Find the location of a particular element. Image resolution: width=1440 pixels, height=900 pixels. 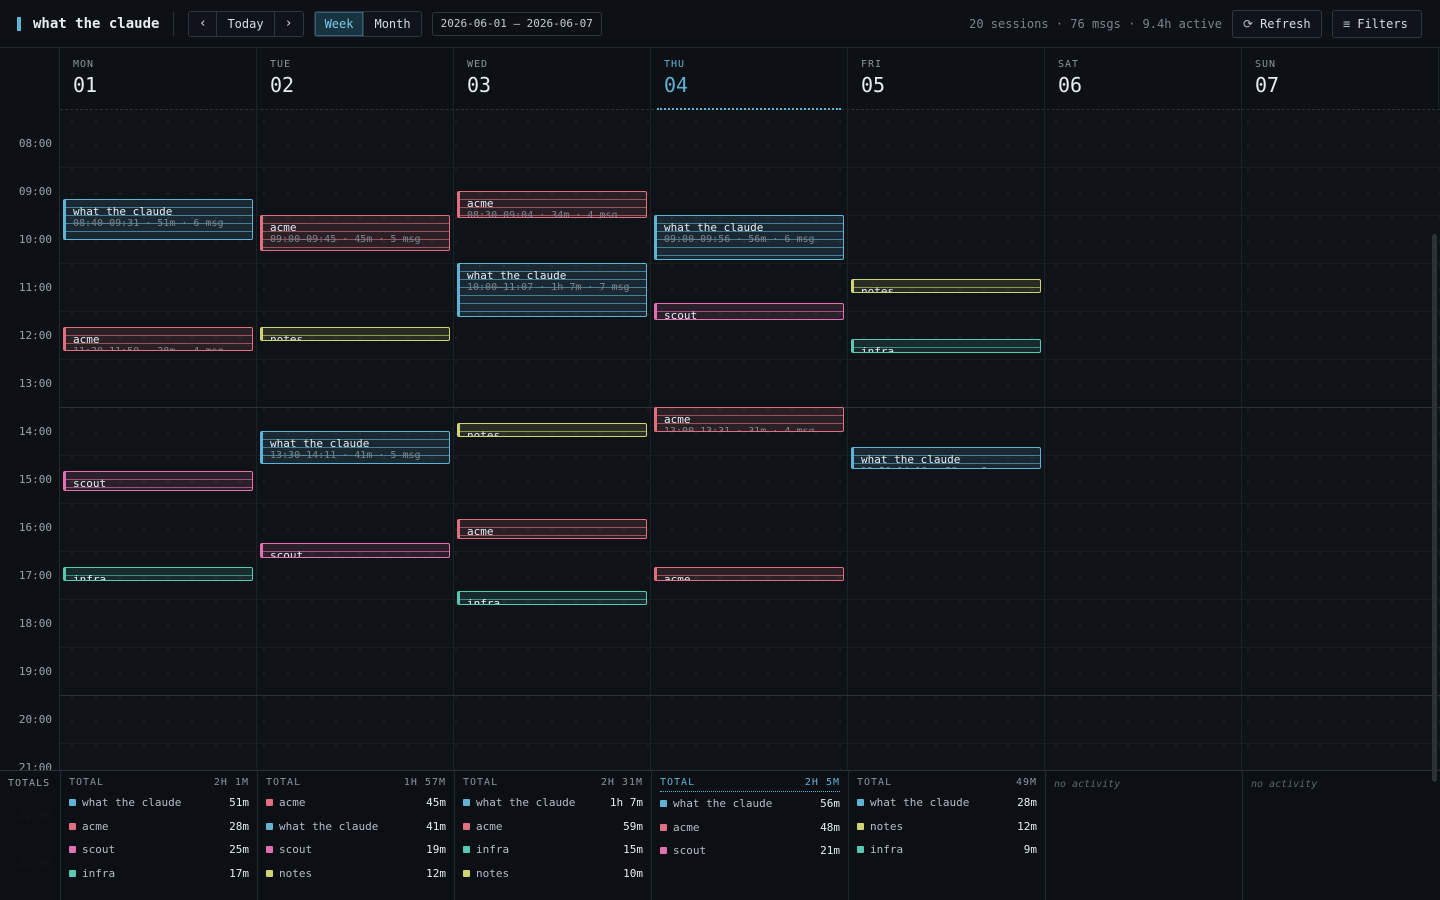

day-header-wed: WED 03 is located at coordinates (552, 79).